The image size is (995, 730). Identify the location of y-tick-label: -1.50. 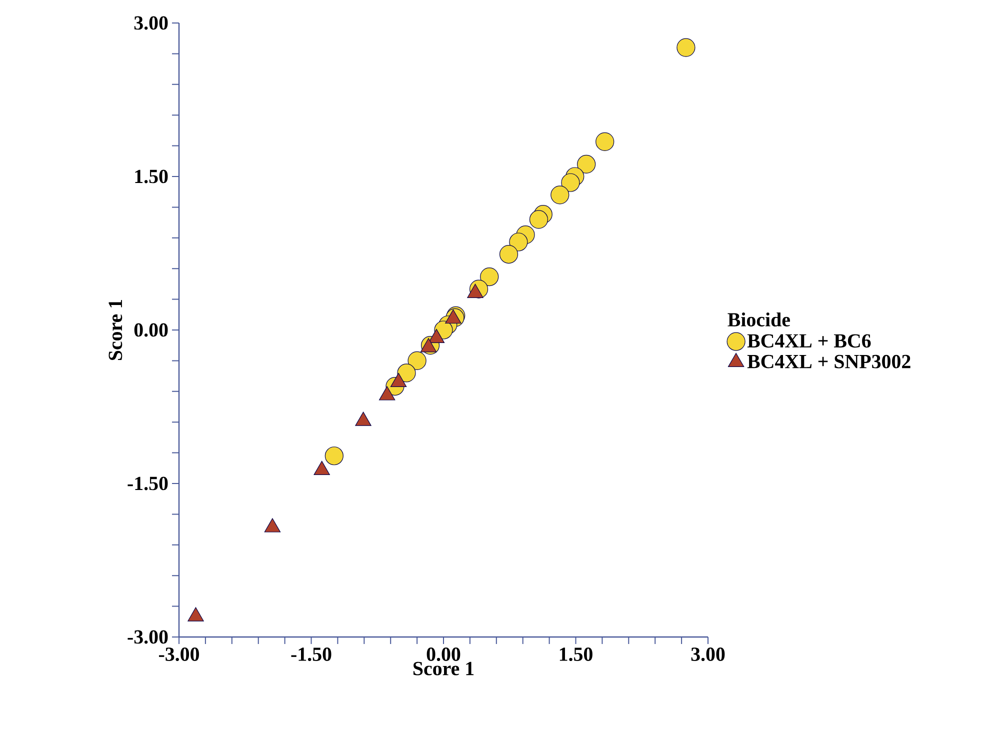
(148, 483).